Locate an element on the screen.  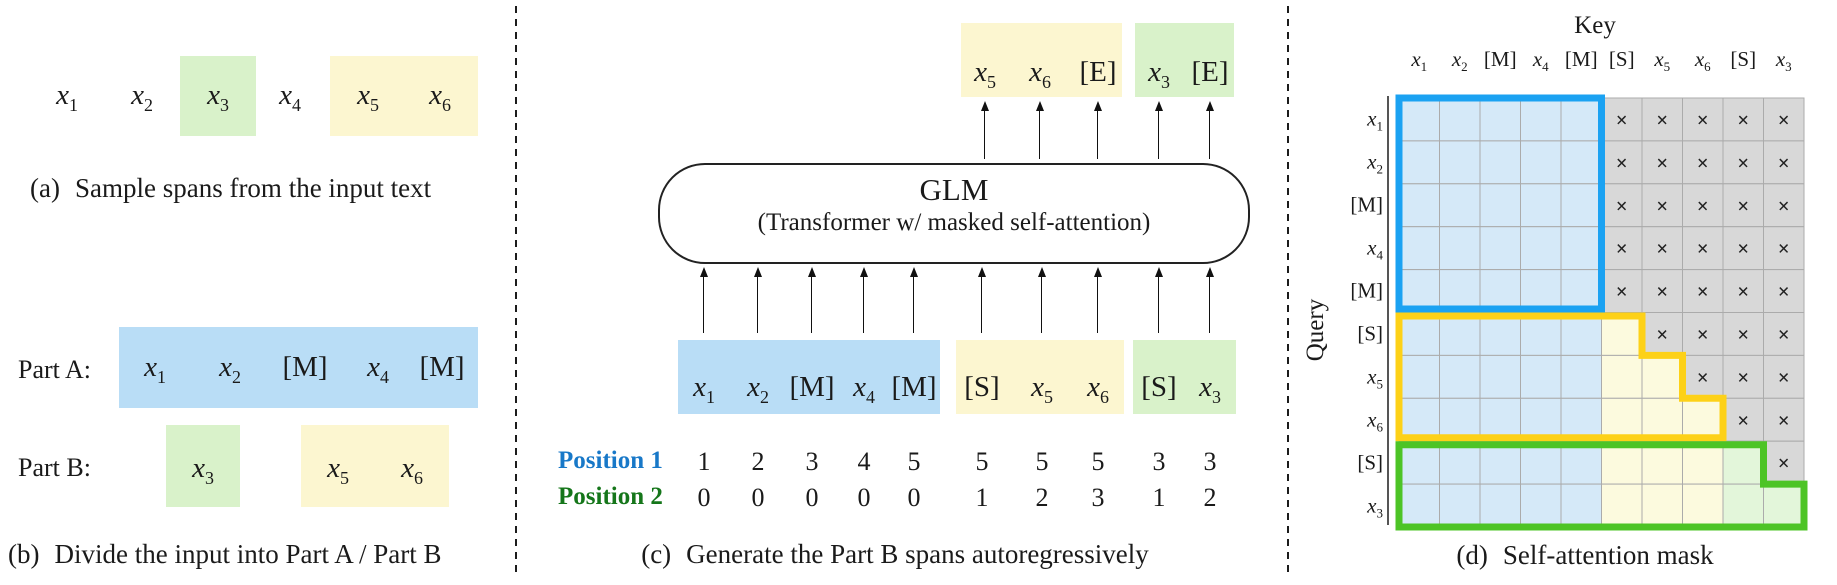
mask-row-header-x4: x4 is located at coordinates (1375, 249).